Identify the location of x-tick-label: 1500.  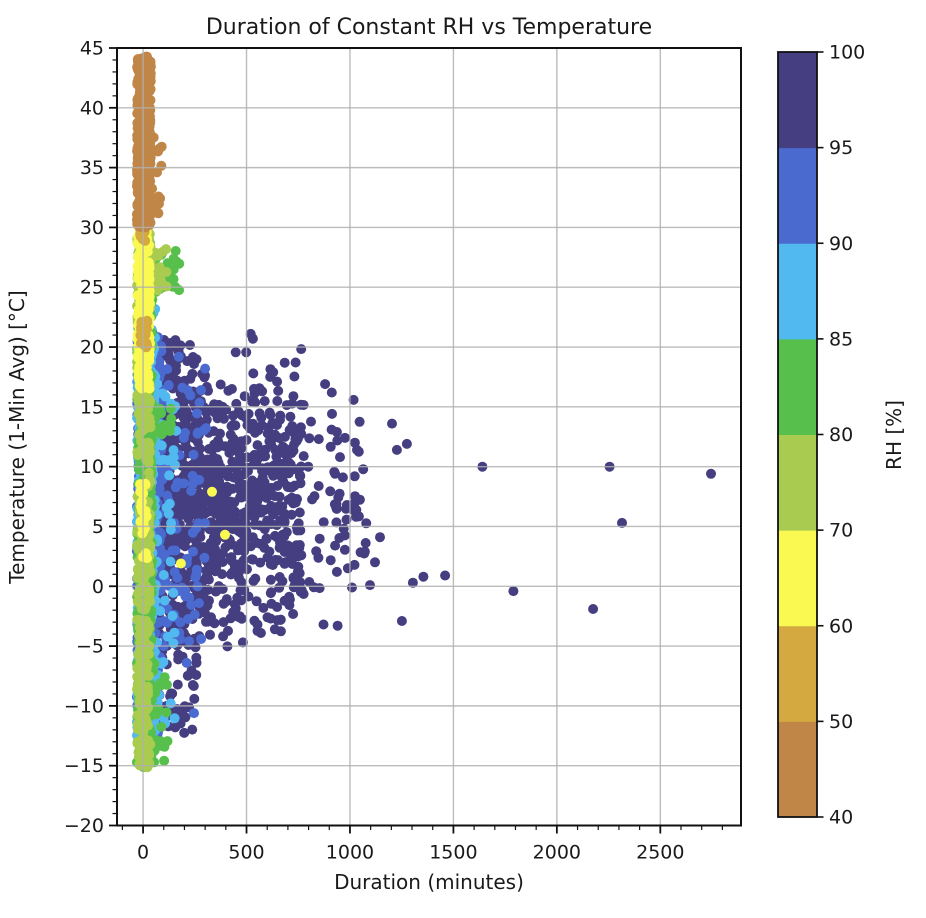
(453, 853).